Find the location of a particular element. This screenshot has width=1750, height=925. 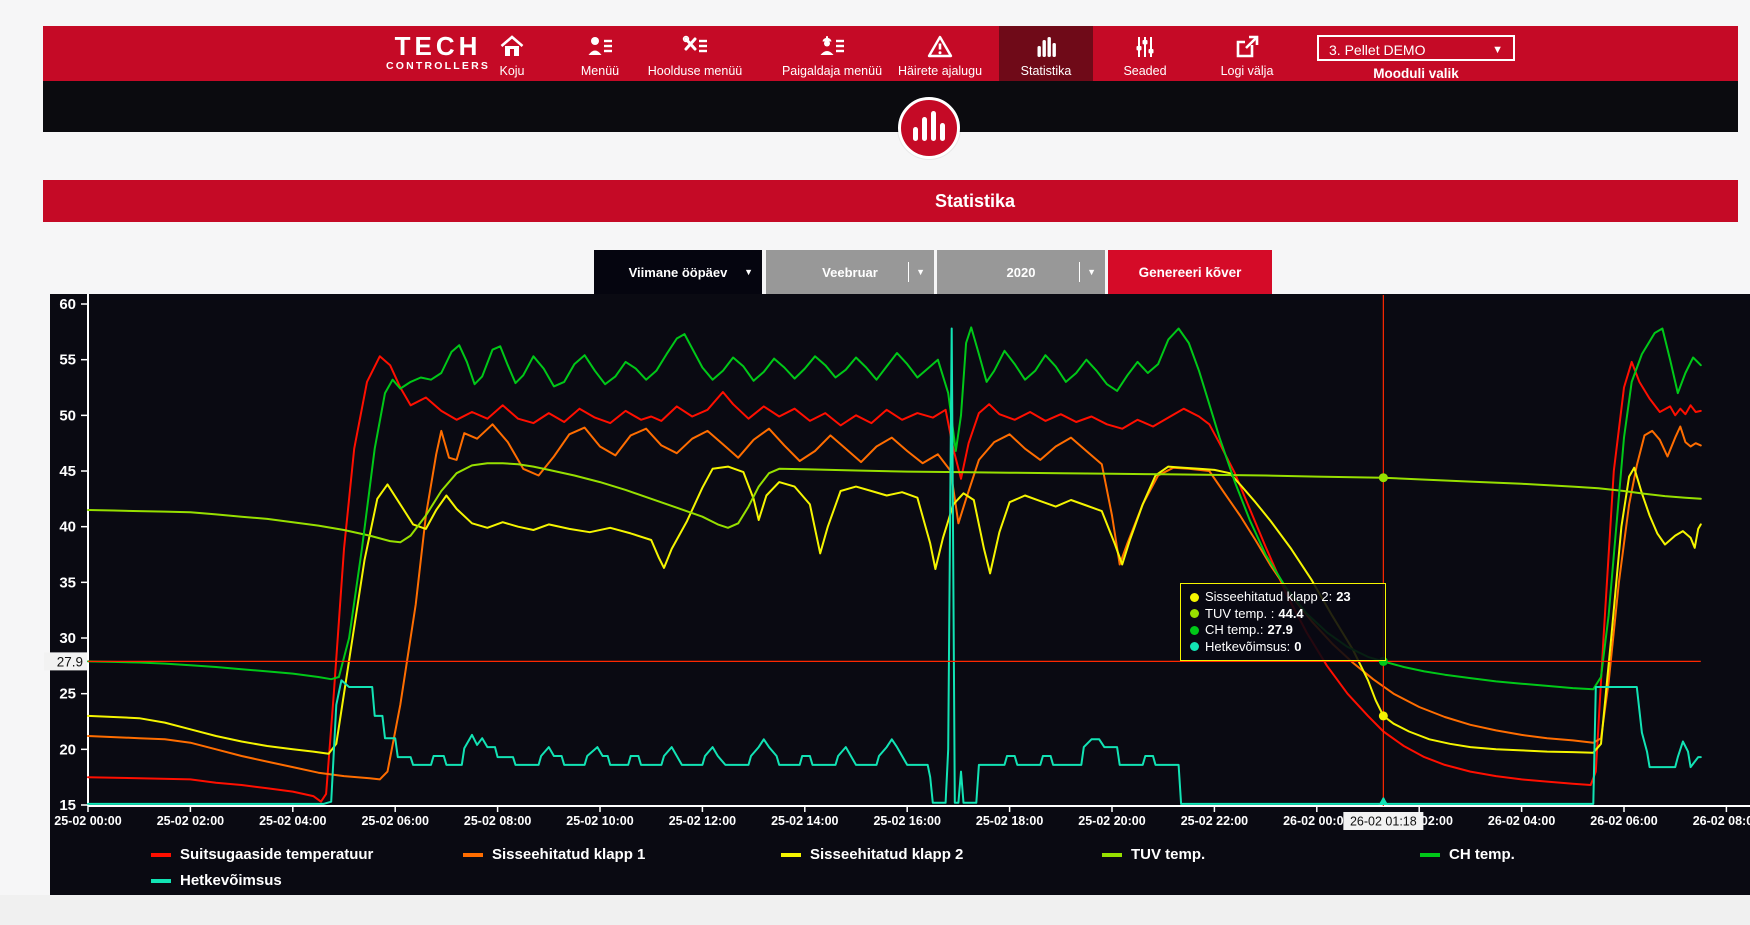

x-tick-label: 25-02 22:00 is located at coordinates (1214, 821).